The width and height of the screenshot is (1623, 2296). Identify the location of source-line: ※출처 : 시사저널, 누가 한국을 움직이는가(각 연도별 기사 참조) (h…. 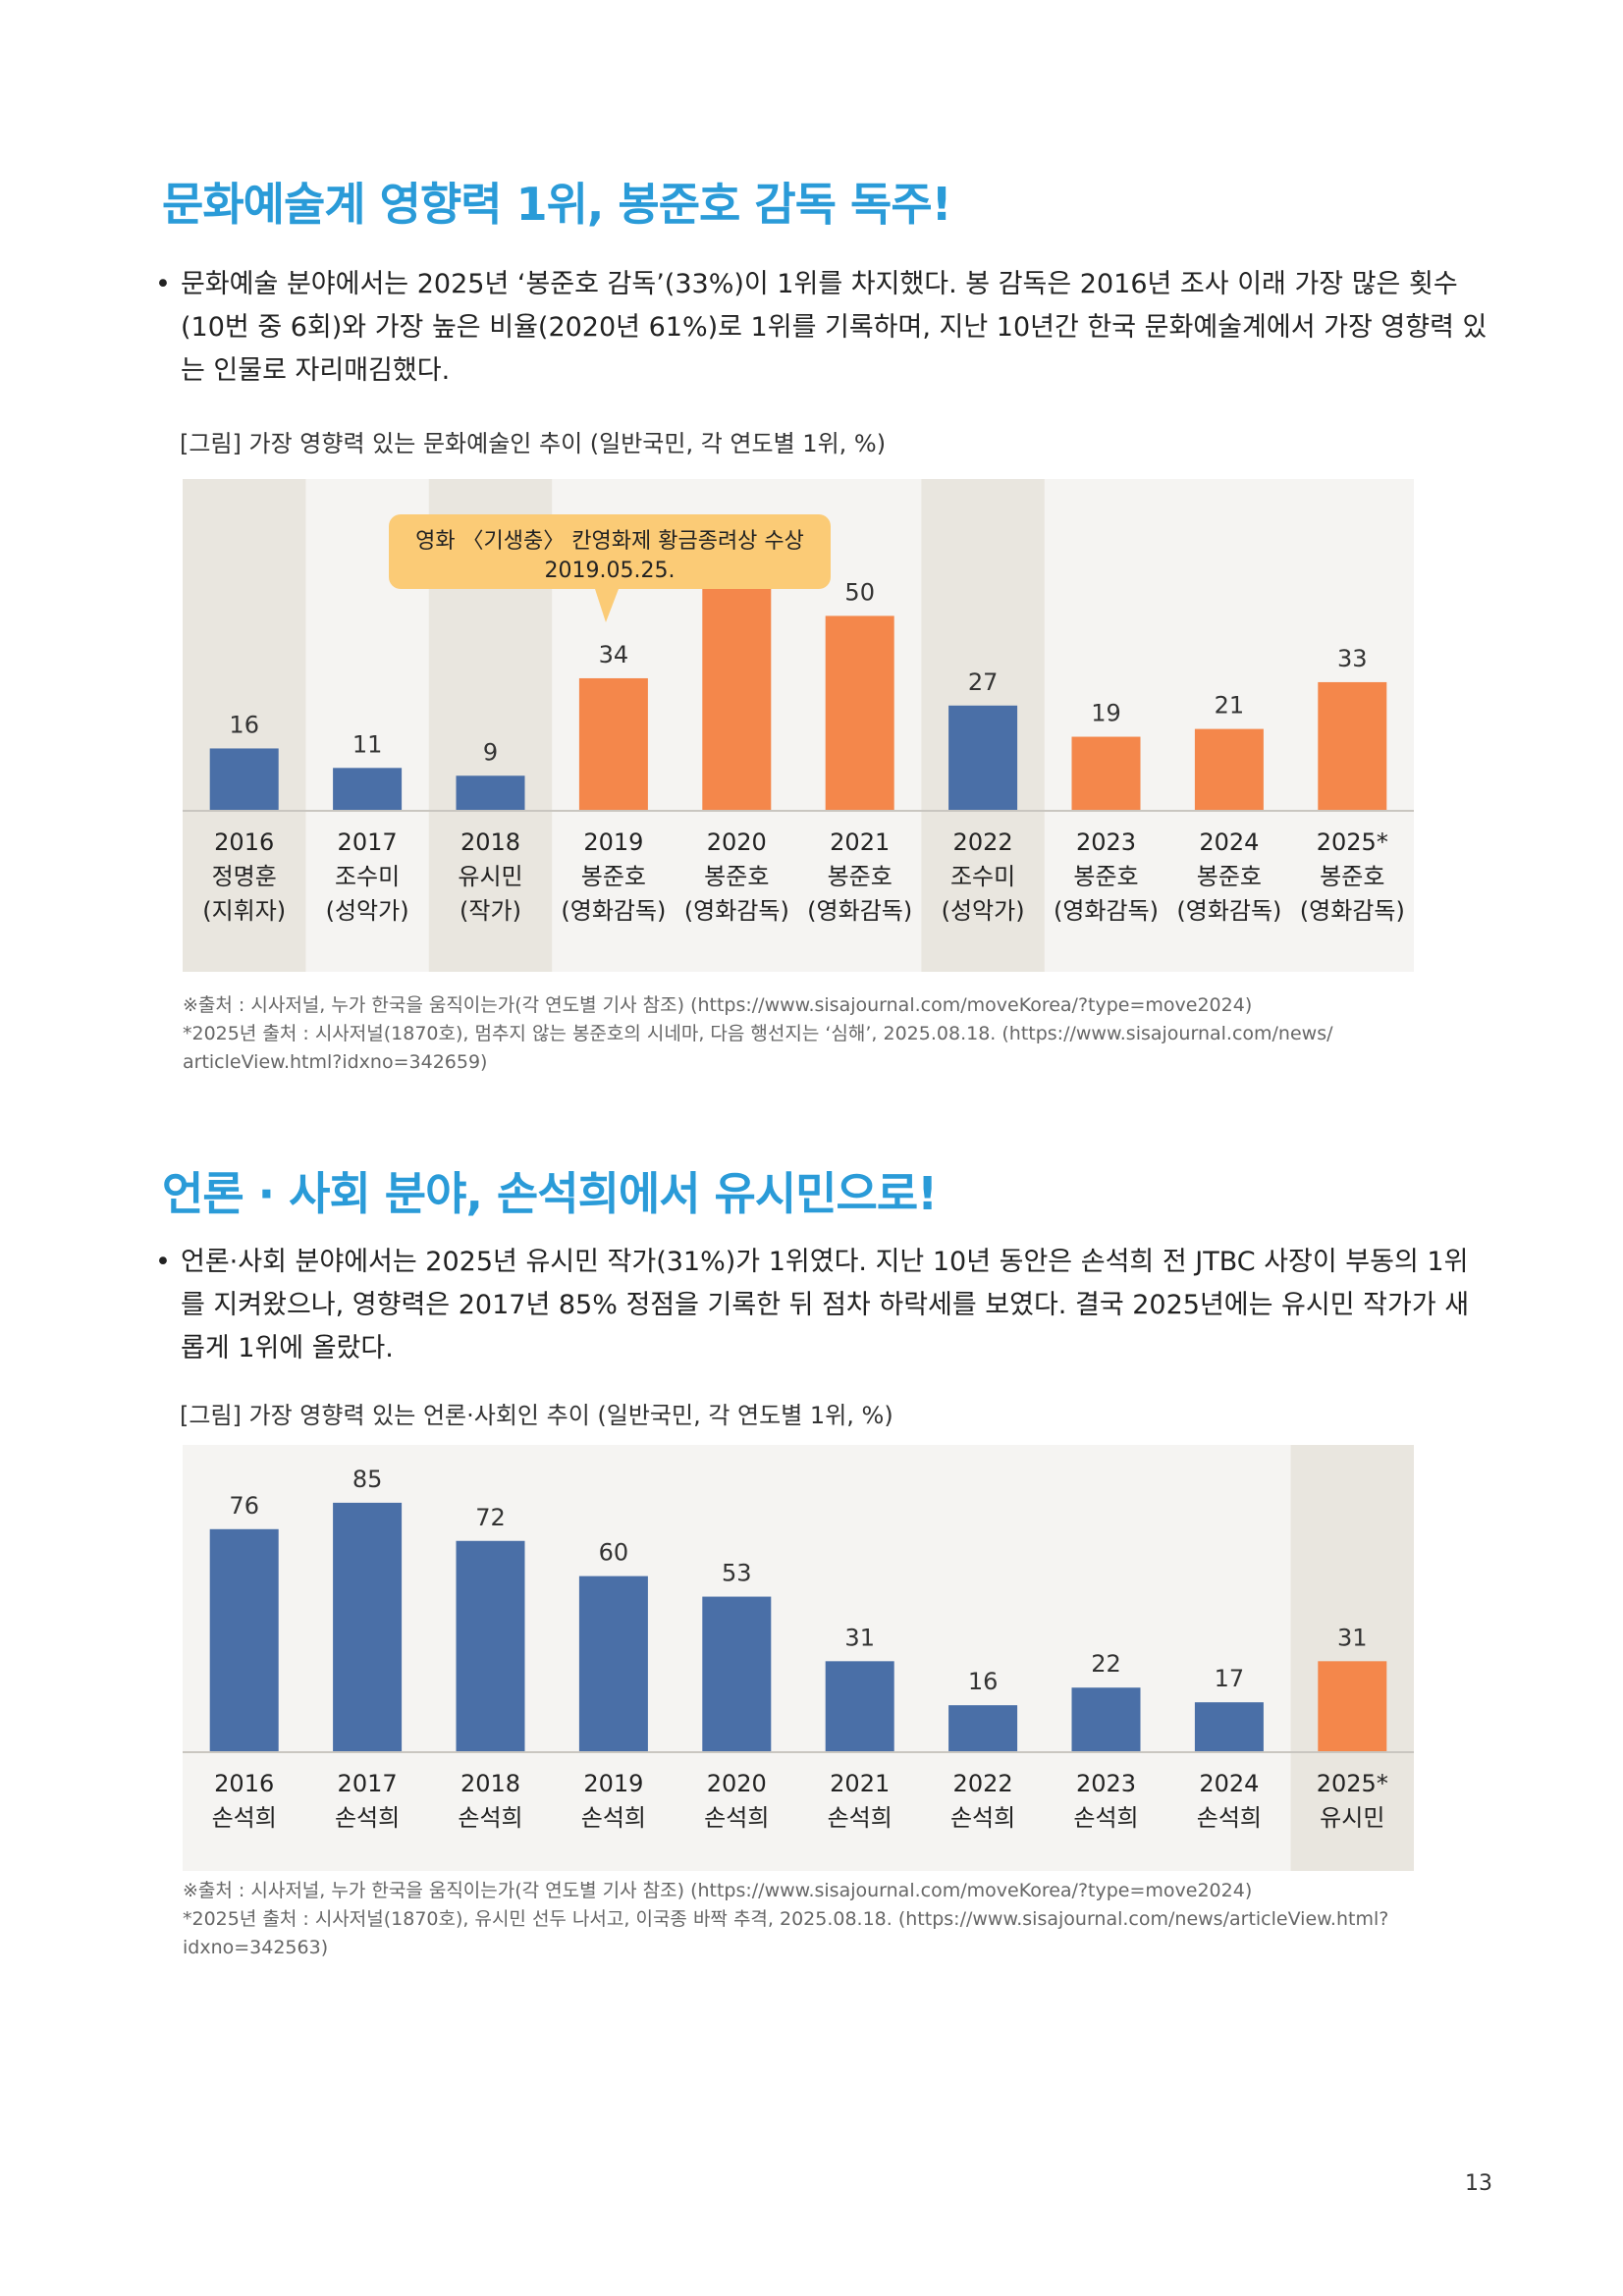
(718, 1890).